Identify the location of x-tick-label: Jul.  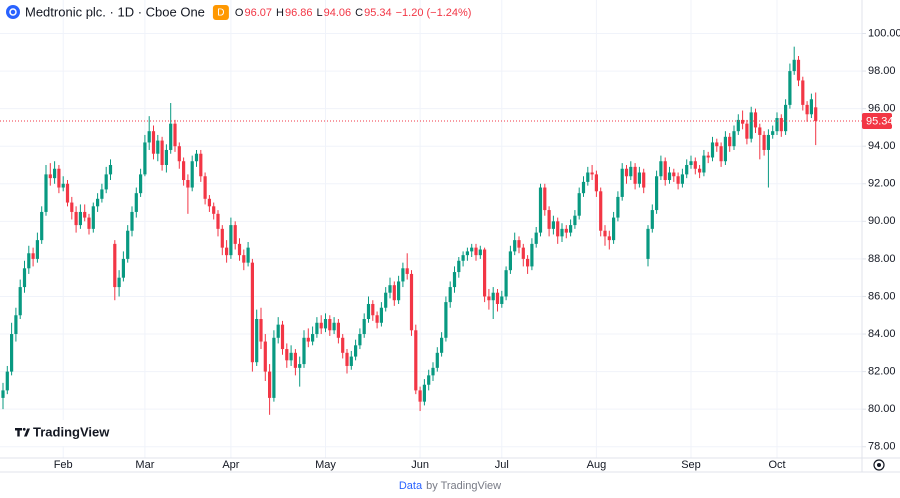
(502, 465).